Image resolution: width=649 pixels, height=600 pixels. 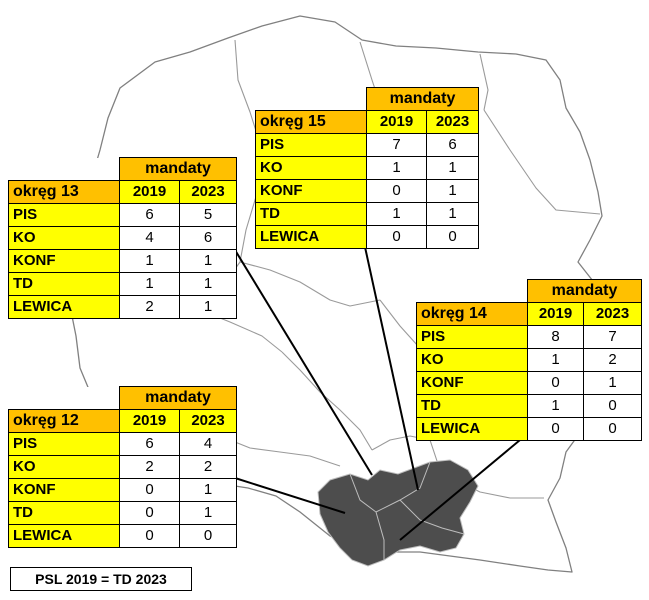 What do you see at coordinates (407, 510) in the screenshot?
I see `district-internal-borders` at bounding box center [407, 510].